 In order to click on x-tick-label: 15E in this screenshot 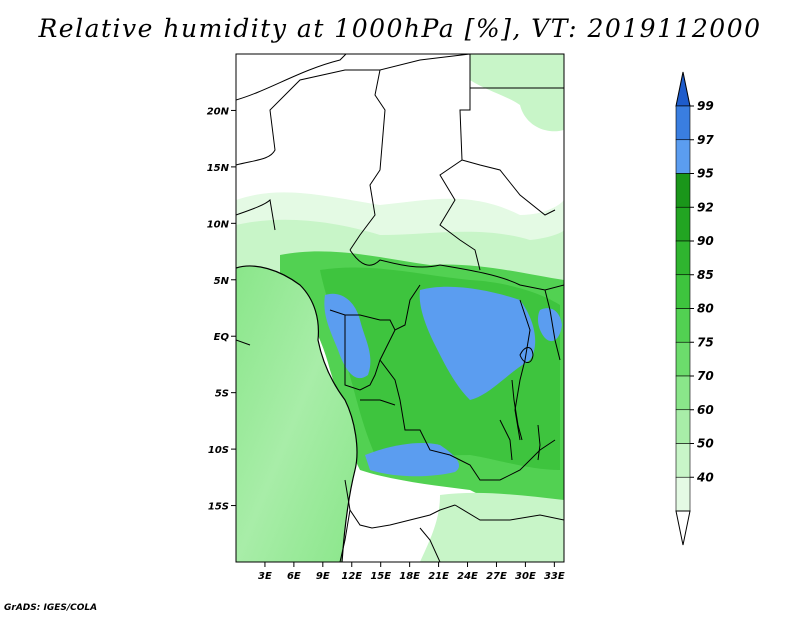, I will do `click(380, 576)`.